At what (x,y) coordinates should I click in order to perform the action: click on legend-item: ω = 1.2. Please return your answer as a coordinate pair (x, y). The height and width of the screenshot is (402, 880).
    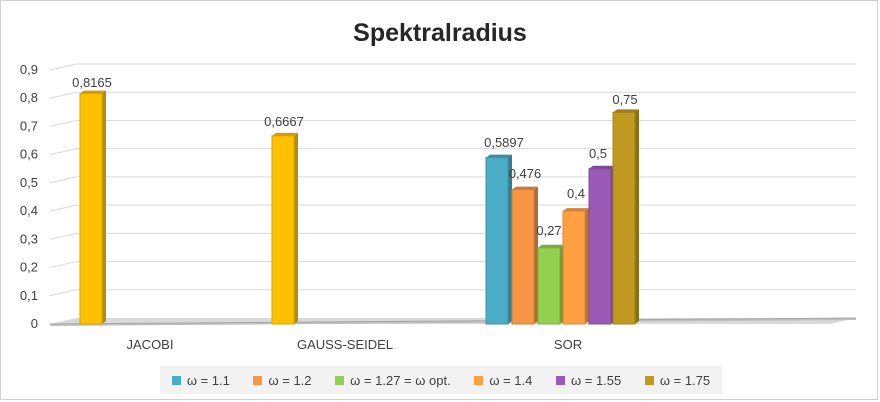
    Looking at the image, I should click on (282, 380).